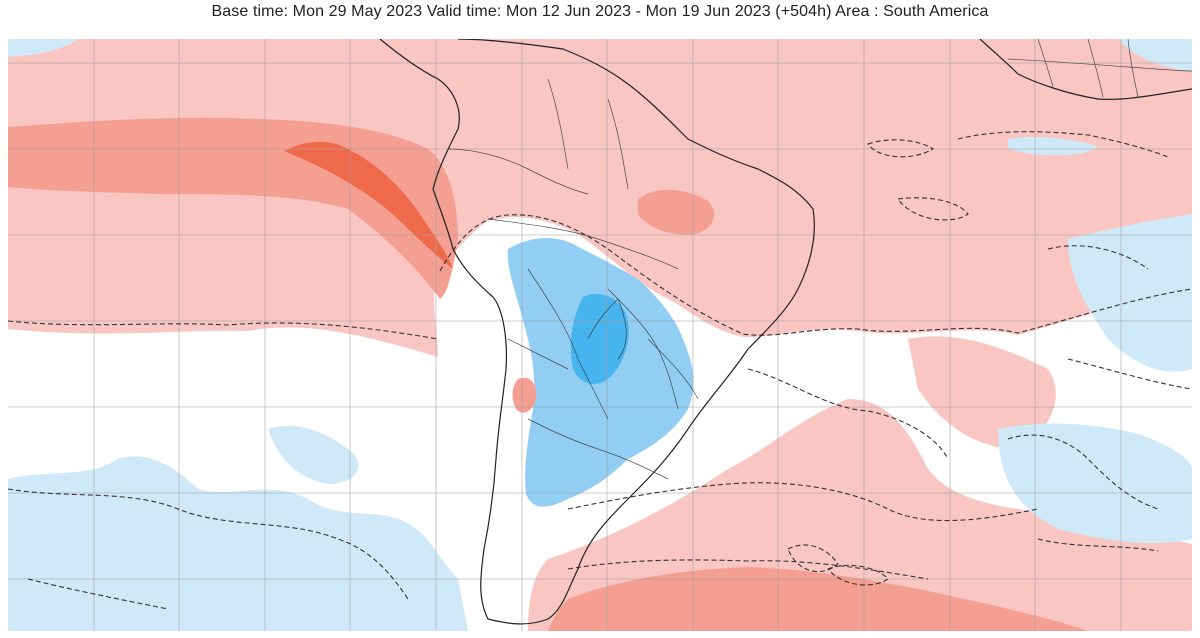 This screenshot has height=638, width=1200. Describe the element at coordinates (676, 212) in the screenshot. I see `warm-anomaly-patch-brazil` at that location.